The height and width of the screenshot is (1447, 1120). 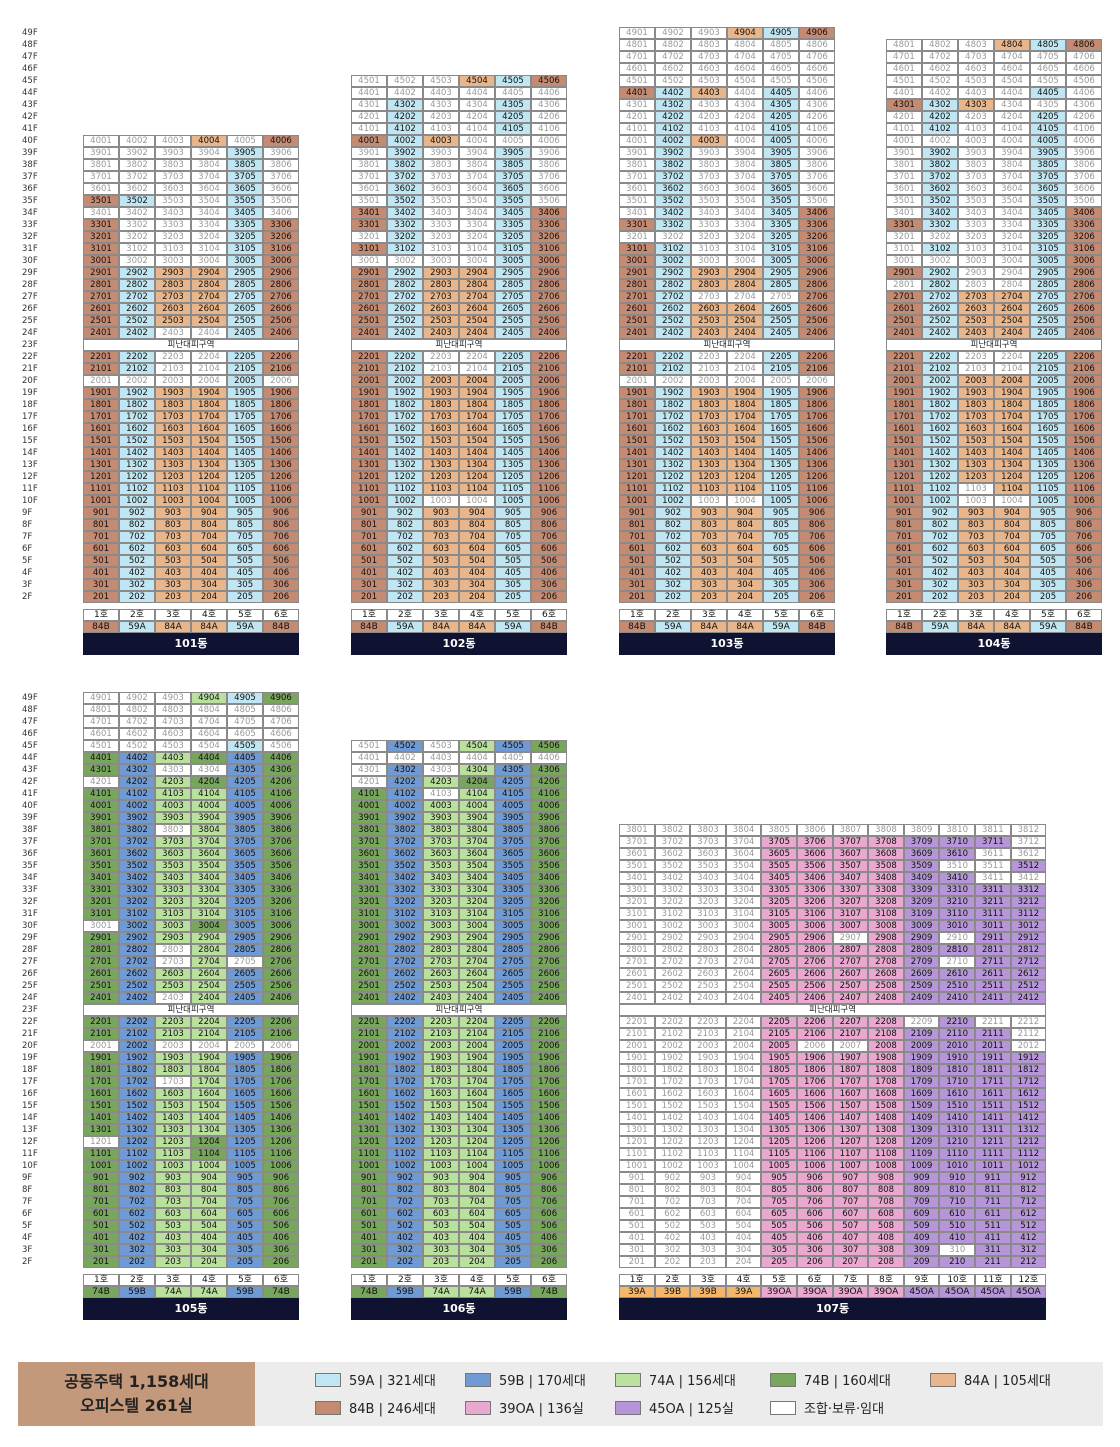 What do you see at coordinates (477, 866) in the screenshot?
I see `unit-cell: 3504` at bounding box center [477, 866].